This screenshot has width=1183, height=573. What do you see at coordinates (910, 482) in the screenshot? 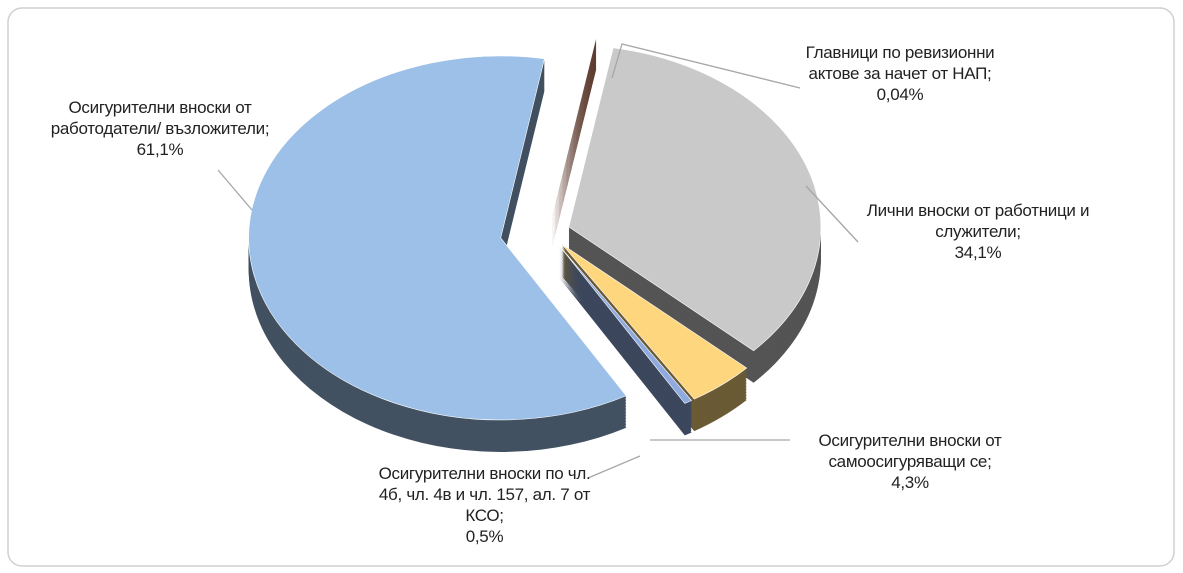
I see `label-value: 4,3%` at bounding box center [910, 482].